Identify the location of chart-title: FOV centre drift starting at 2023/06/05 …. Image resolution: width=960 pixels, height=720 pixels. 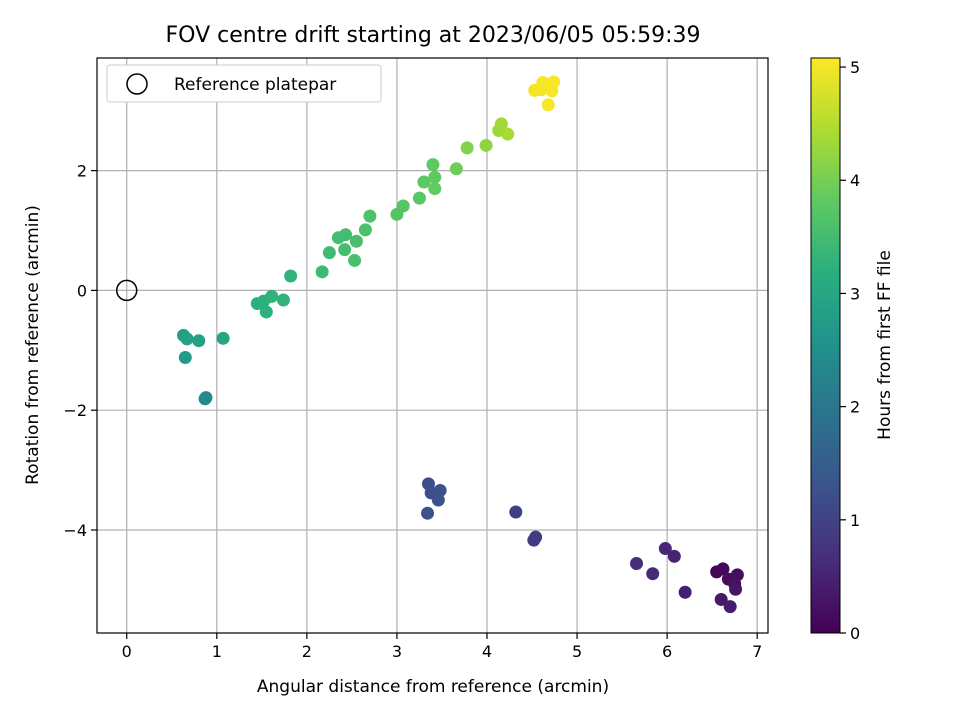
(433, 35).